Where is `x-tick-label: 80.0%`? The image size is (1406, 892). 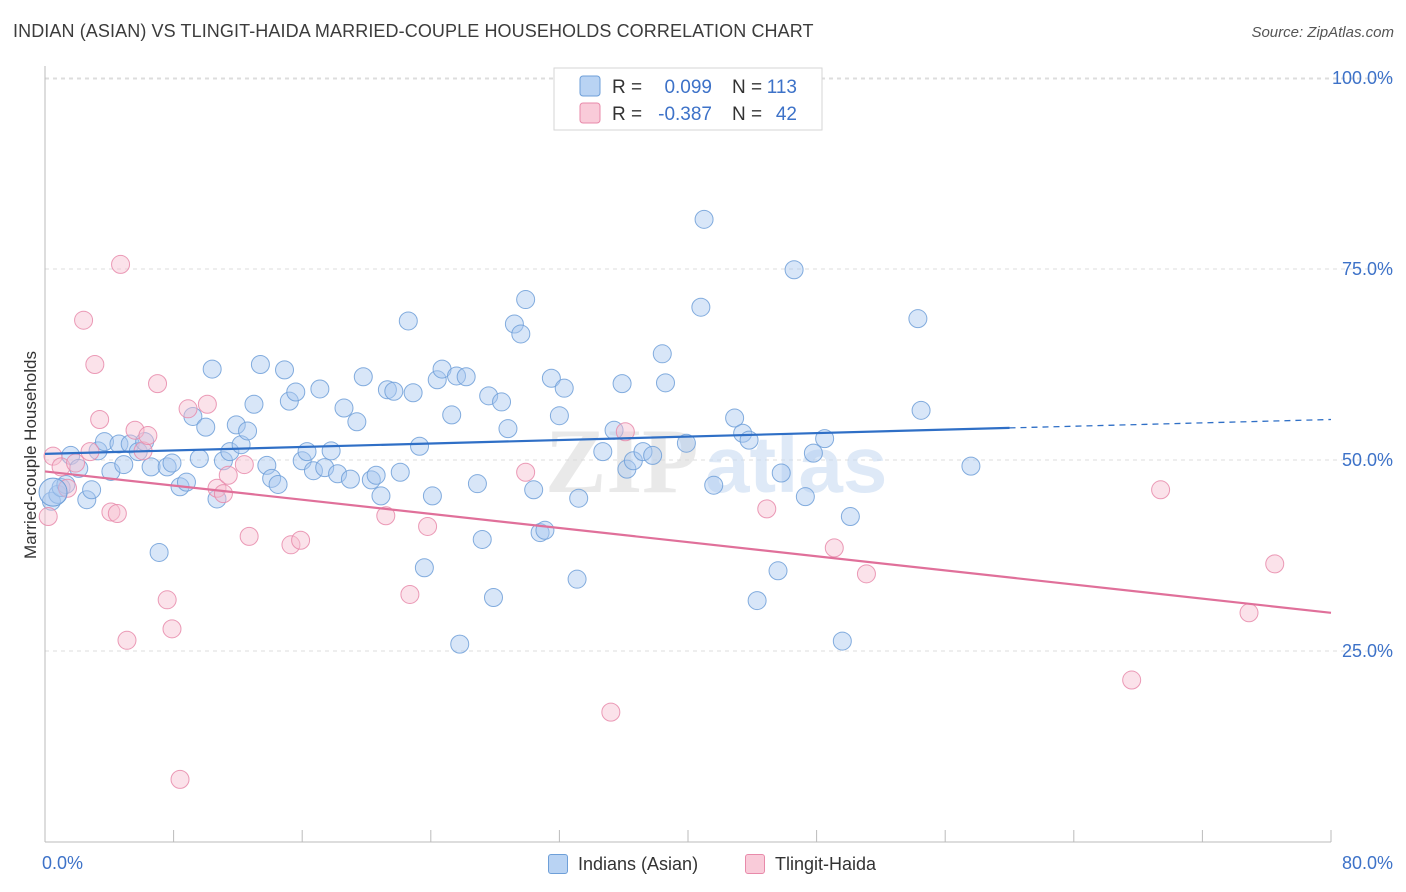 x-tick-label: 80.0% is located at coordinates (1367, 863).